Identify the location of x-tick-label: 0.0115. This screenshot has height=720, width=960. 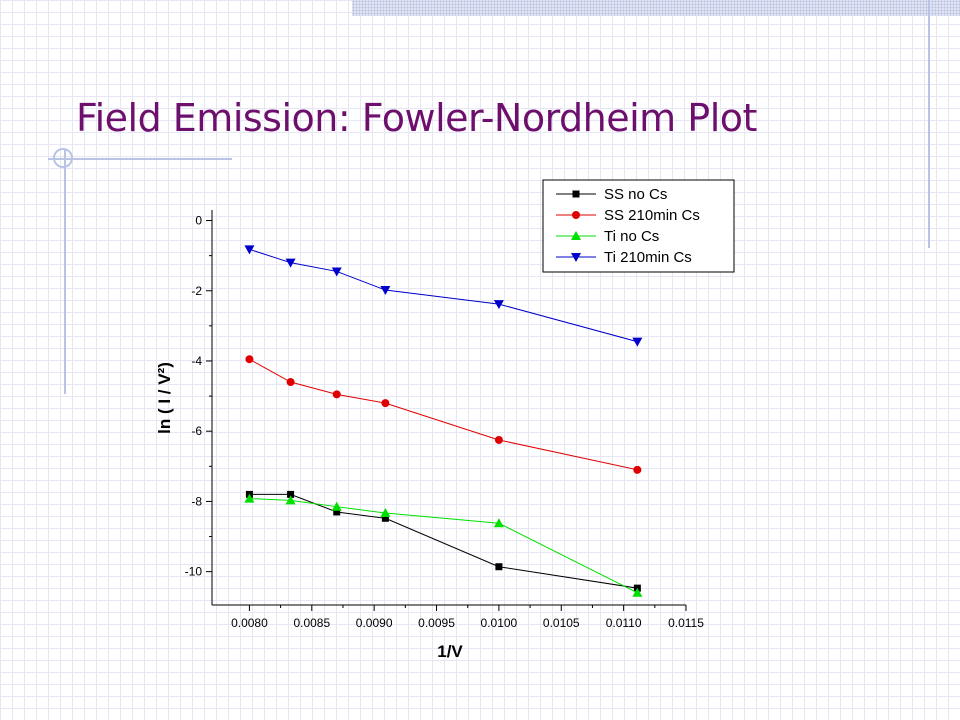
(686, 623).